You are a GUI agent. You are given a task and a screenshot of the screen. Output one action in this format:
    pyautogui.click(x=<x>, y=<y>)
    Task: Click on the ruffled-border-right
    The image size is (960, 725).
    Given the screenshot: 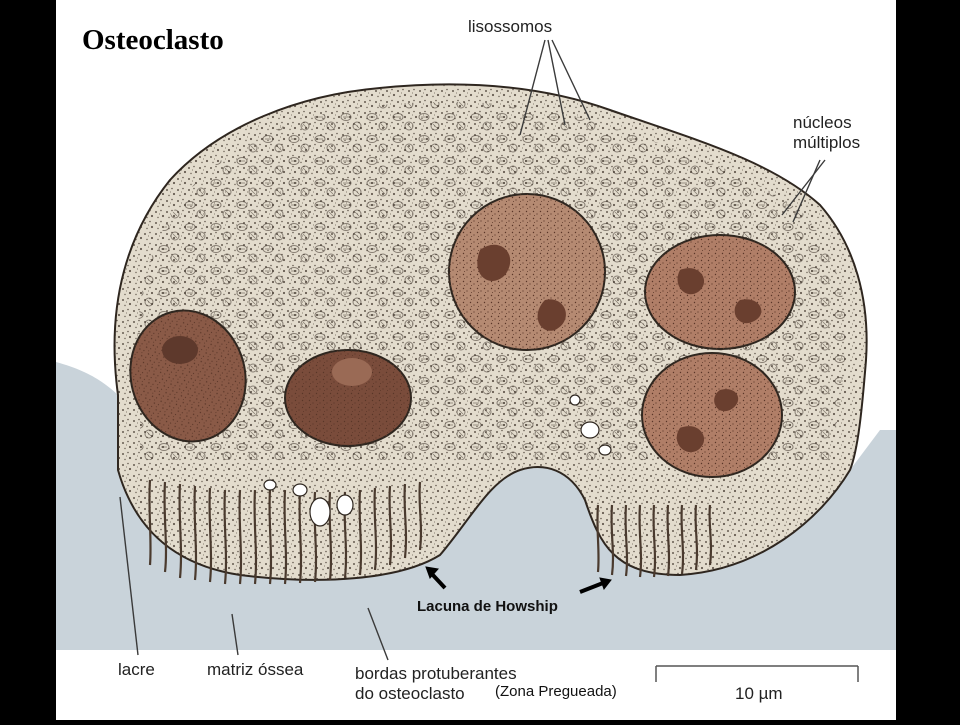 What is the action you would take?
    pyautogui.click(x=654, y=541)
    